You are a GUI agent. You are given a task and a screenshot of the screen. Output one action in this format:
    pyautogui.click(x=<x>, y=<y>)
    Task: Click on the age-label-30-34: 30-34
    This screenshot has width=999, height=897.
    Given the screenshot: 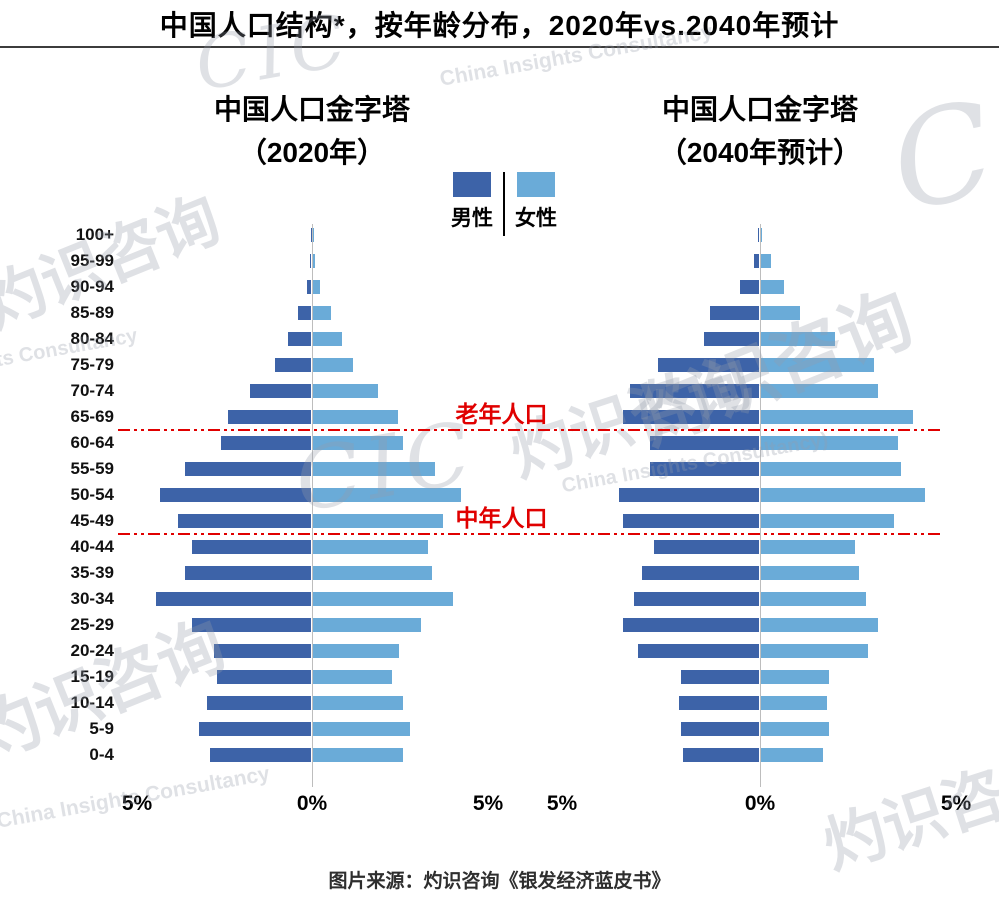 What is the action you would take?
    pyautogui.click(x=92, y=598)
    